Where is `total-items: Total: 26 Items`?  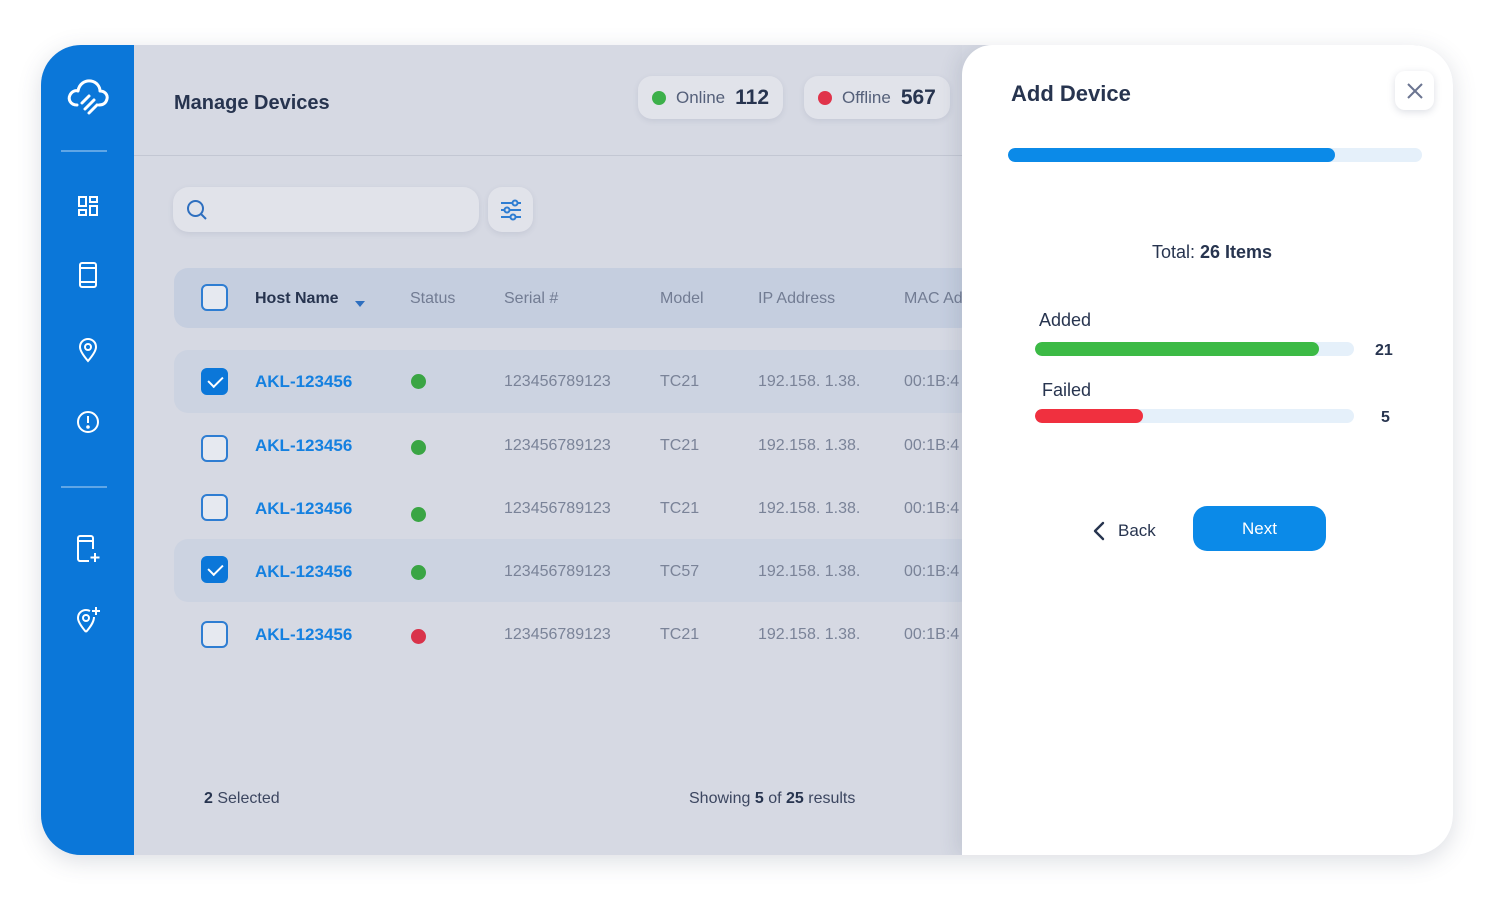
total-items: Total: 26 Items is located at coordinates (1207, 252).